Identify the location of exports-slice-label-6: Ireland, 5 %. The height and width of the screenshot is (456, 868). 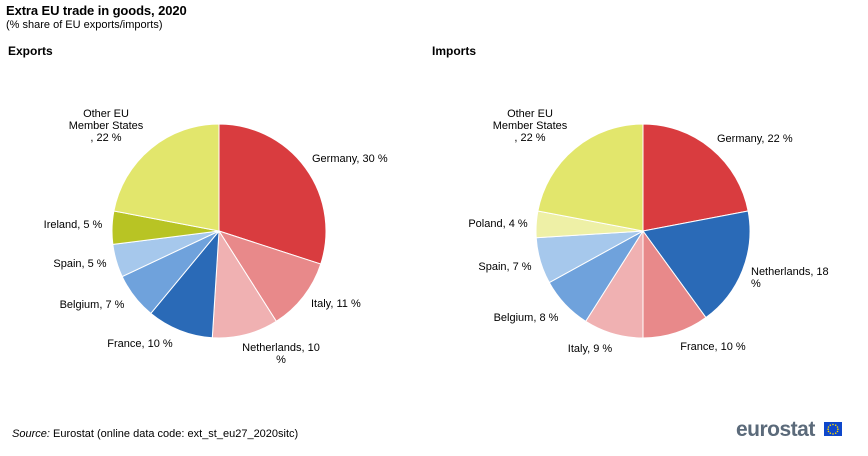
(73, 225).